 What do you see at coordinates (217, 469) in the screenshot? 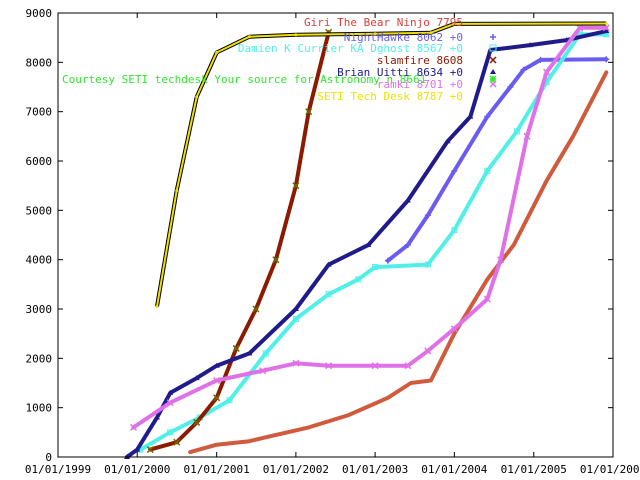
I see `x-tick-label: 01/01/2001` at bounding box center [217, 469].